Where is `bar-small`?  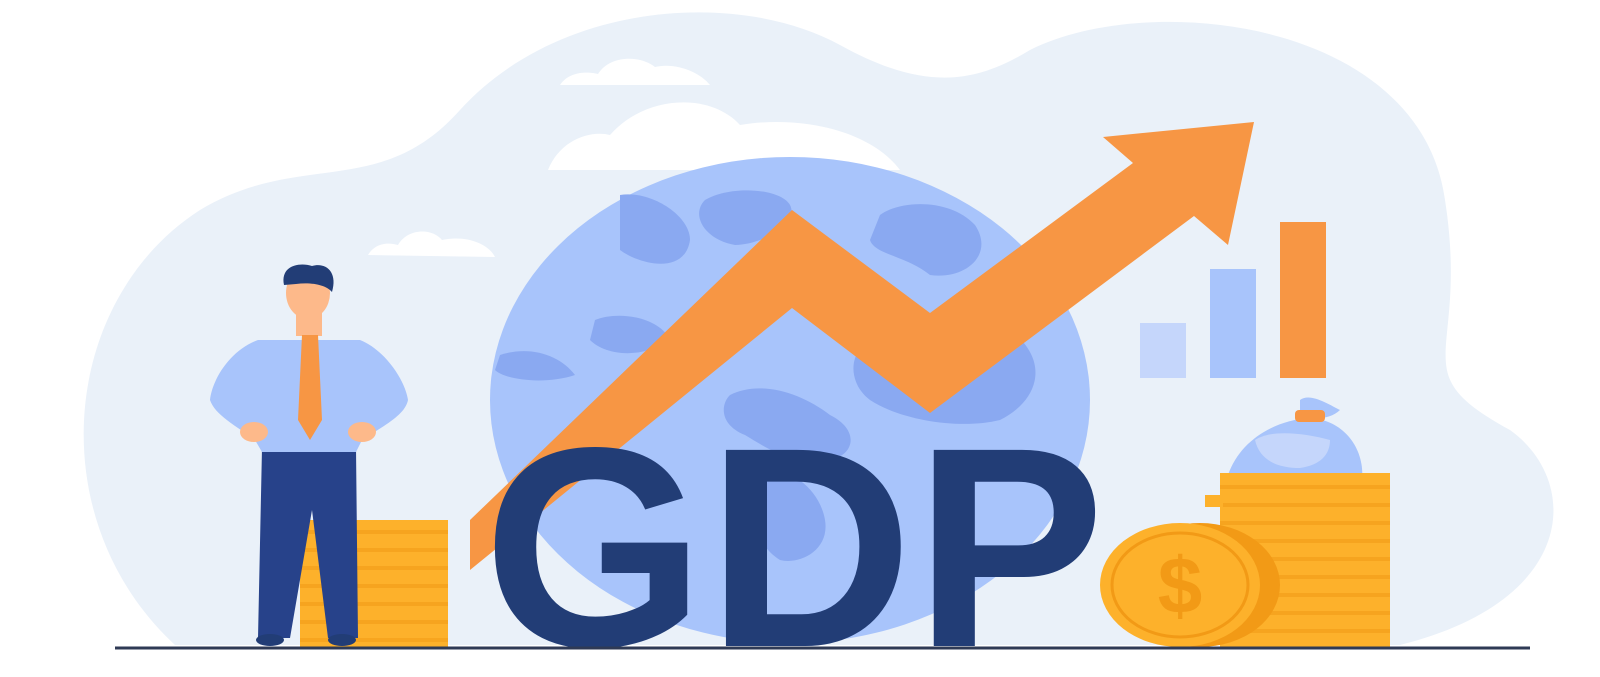
bar-small is located at coordinates (1163, 350).